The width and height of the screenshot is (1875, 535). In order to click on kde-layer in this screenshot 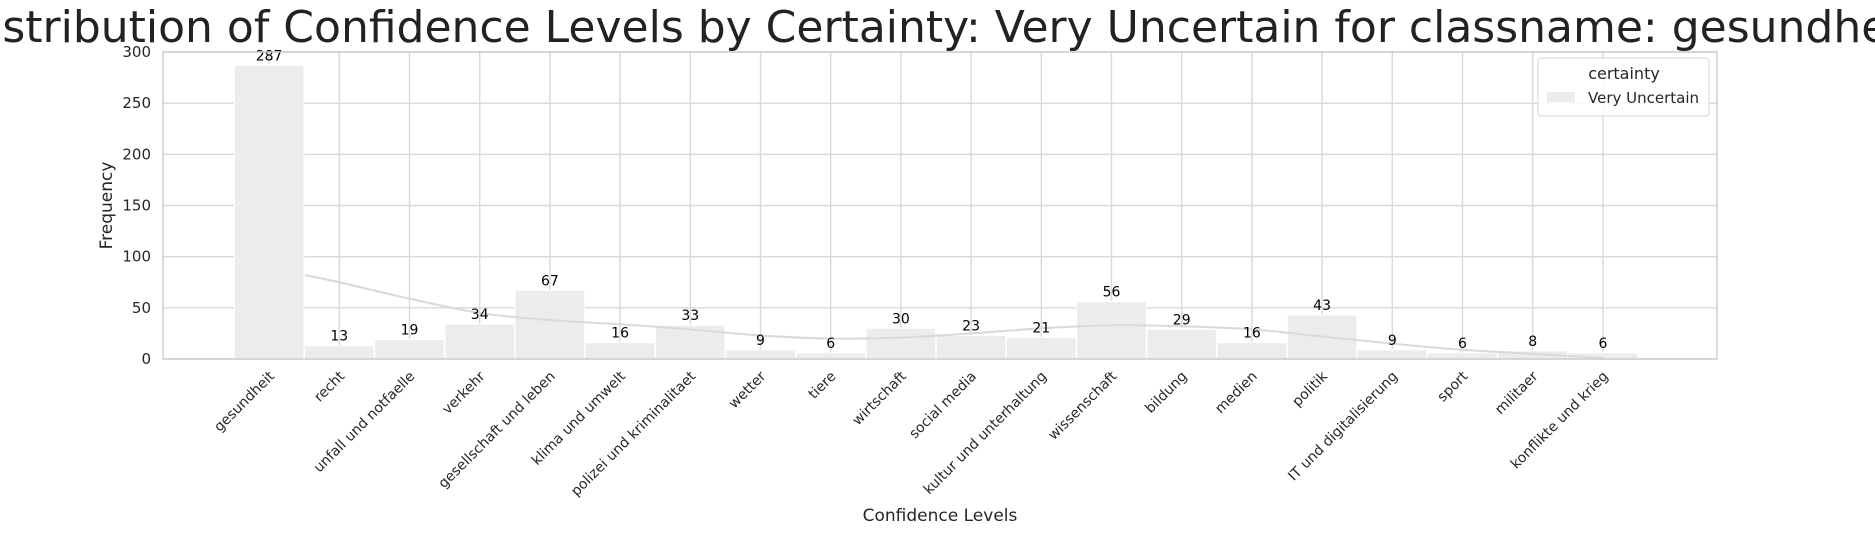, I will do `click(953, 316)`.